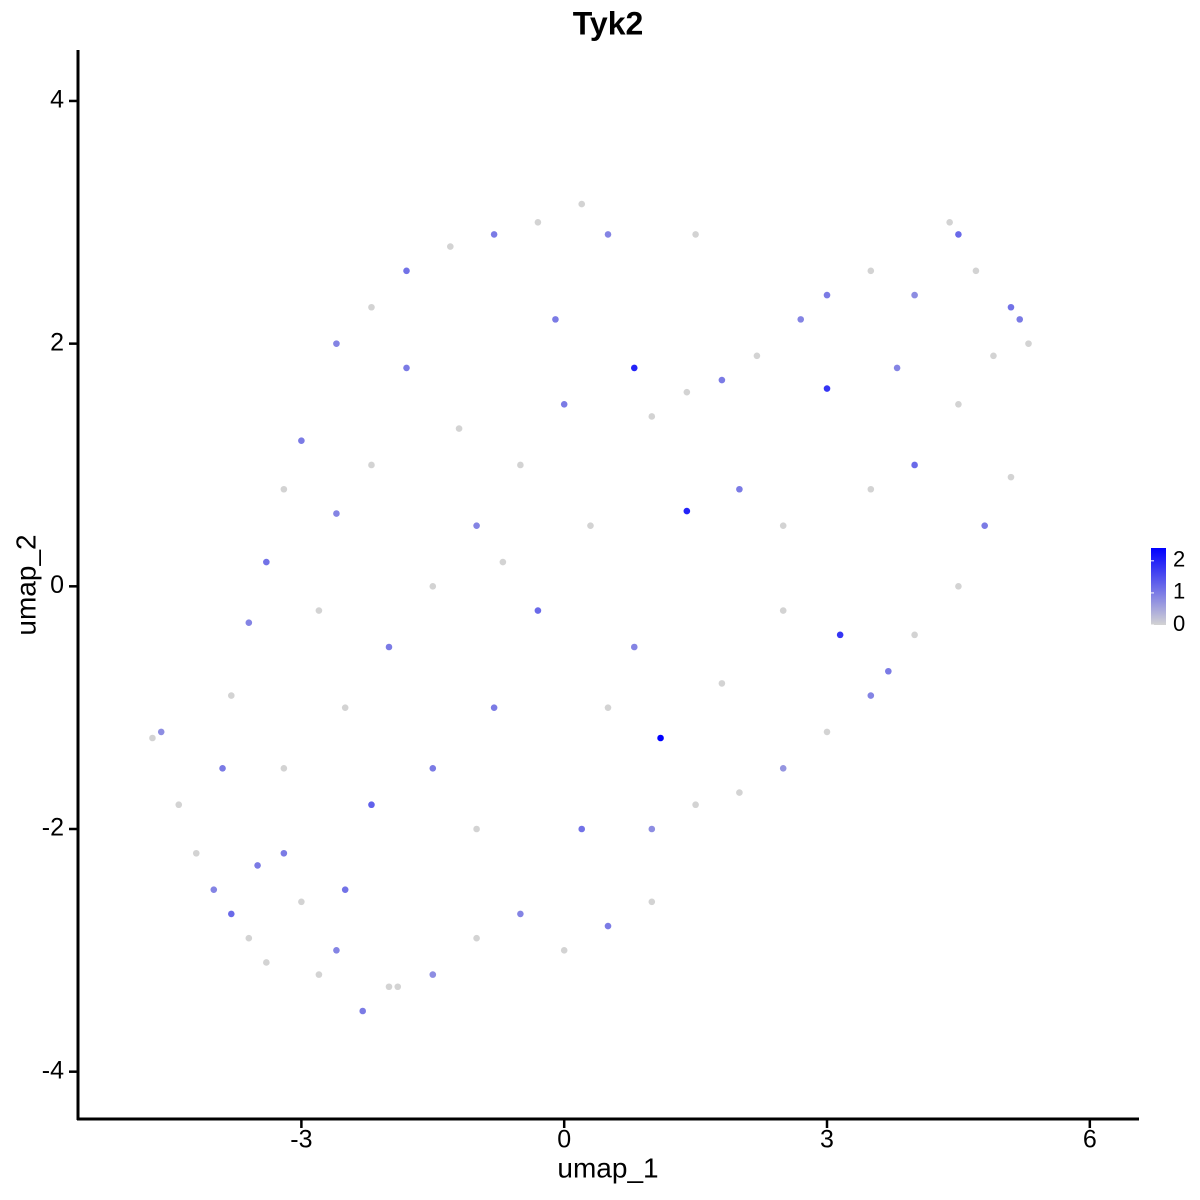 This screenshot has height=1200, width=1200. Describe the element at coordinates (608, 23) in the screenshot. I see `chart-title: Tyk2` at that location.